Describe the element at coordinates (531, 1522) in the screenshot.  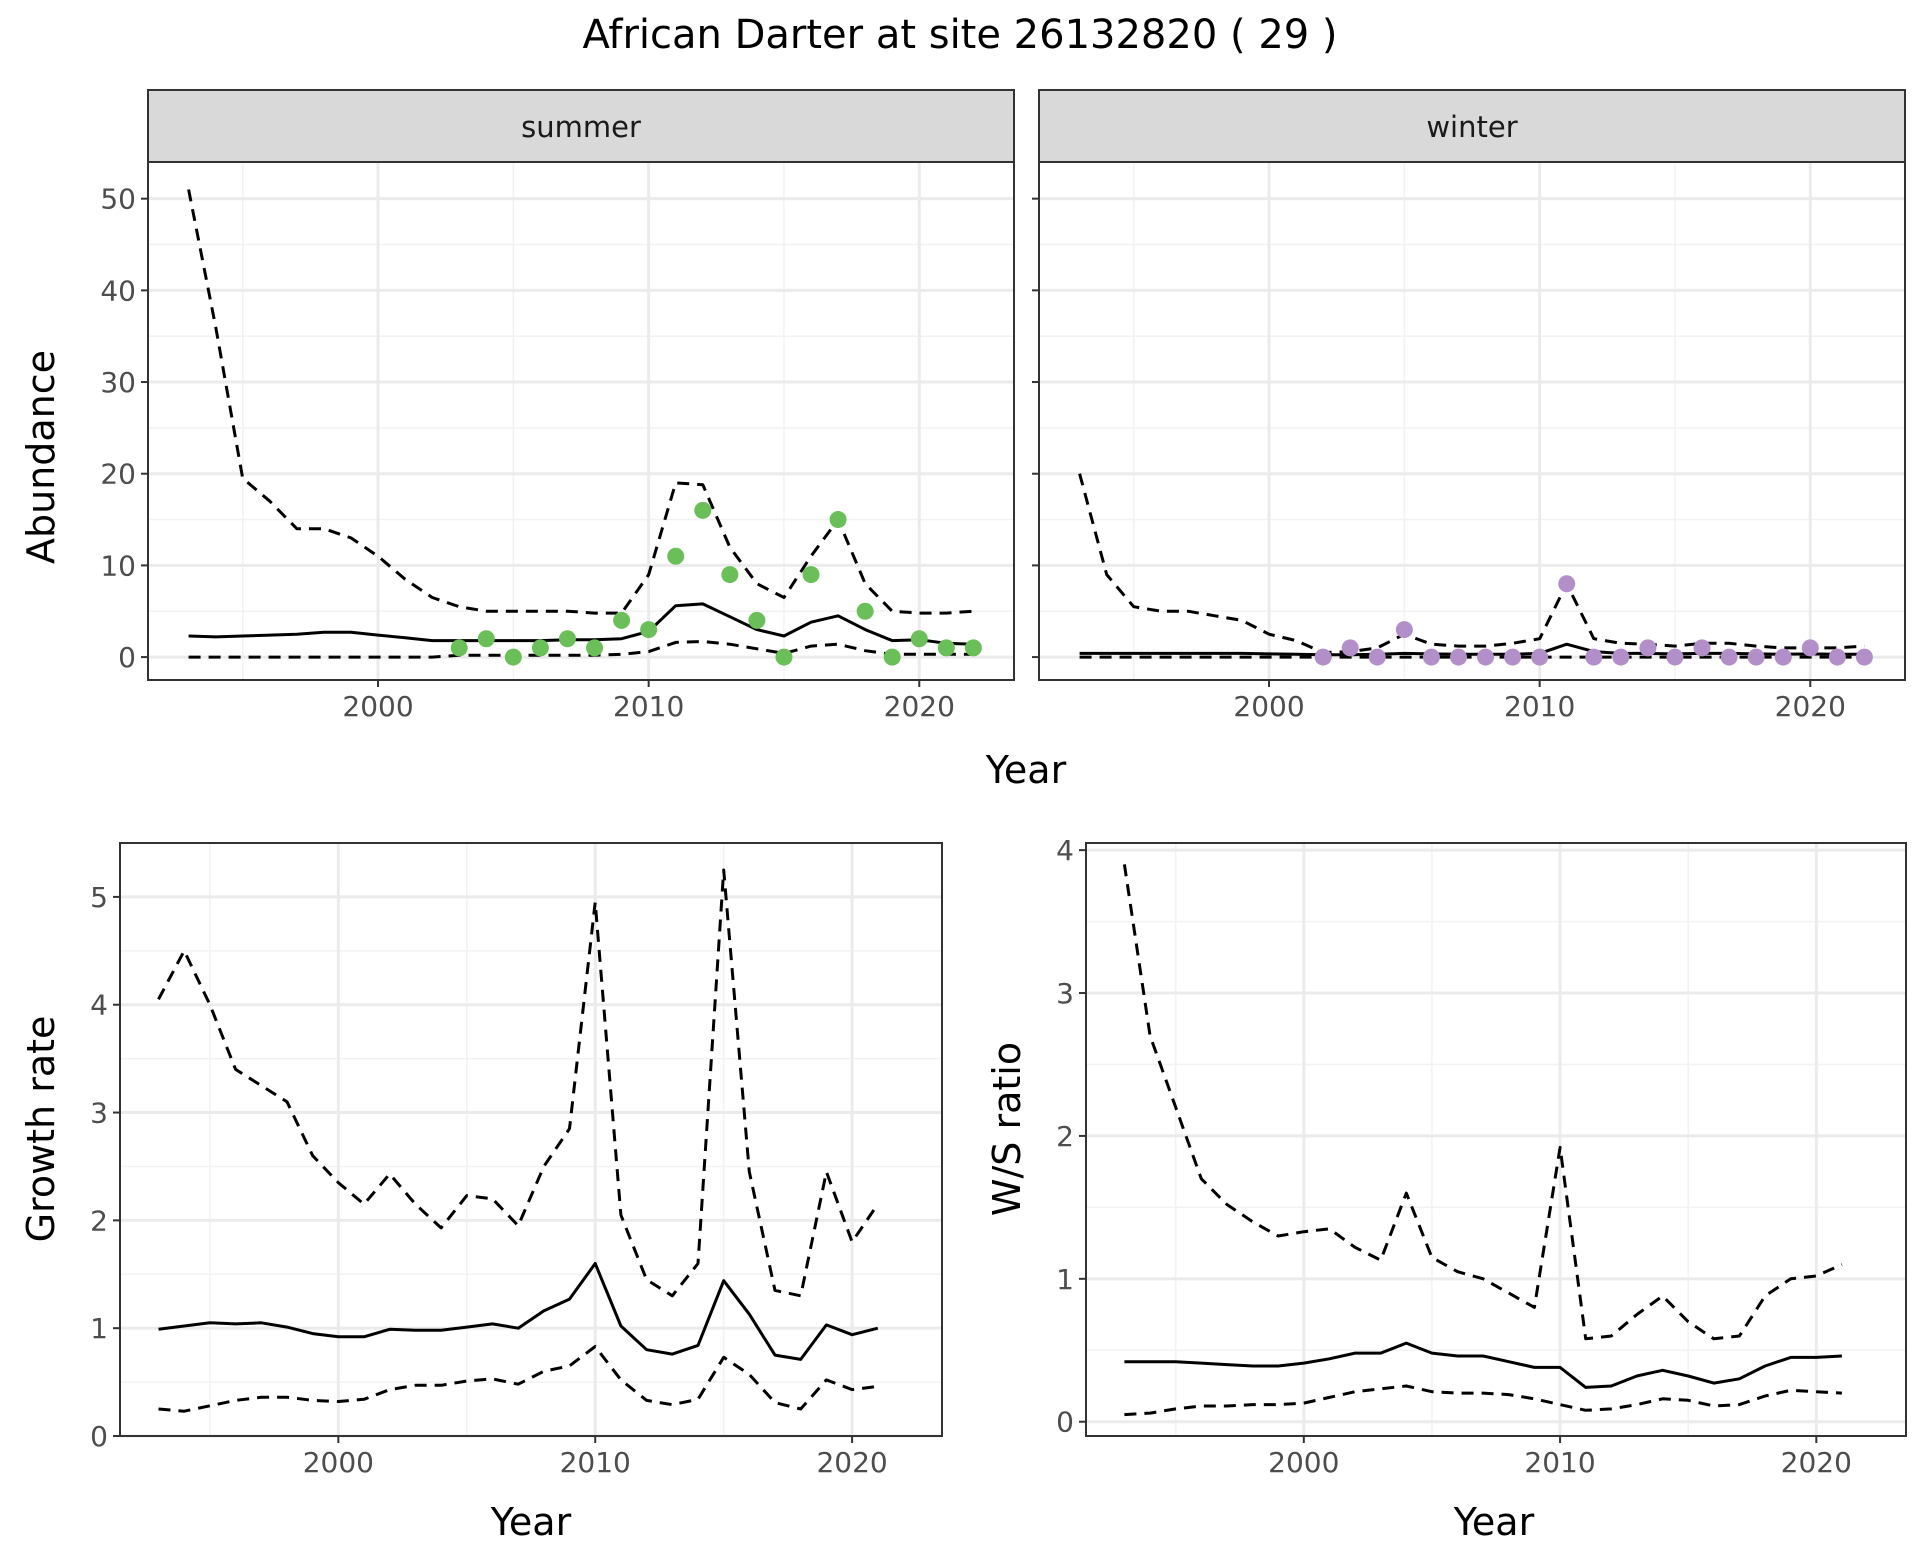
I see `growth-x-axis-title: Year` at that location.